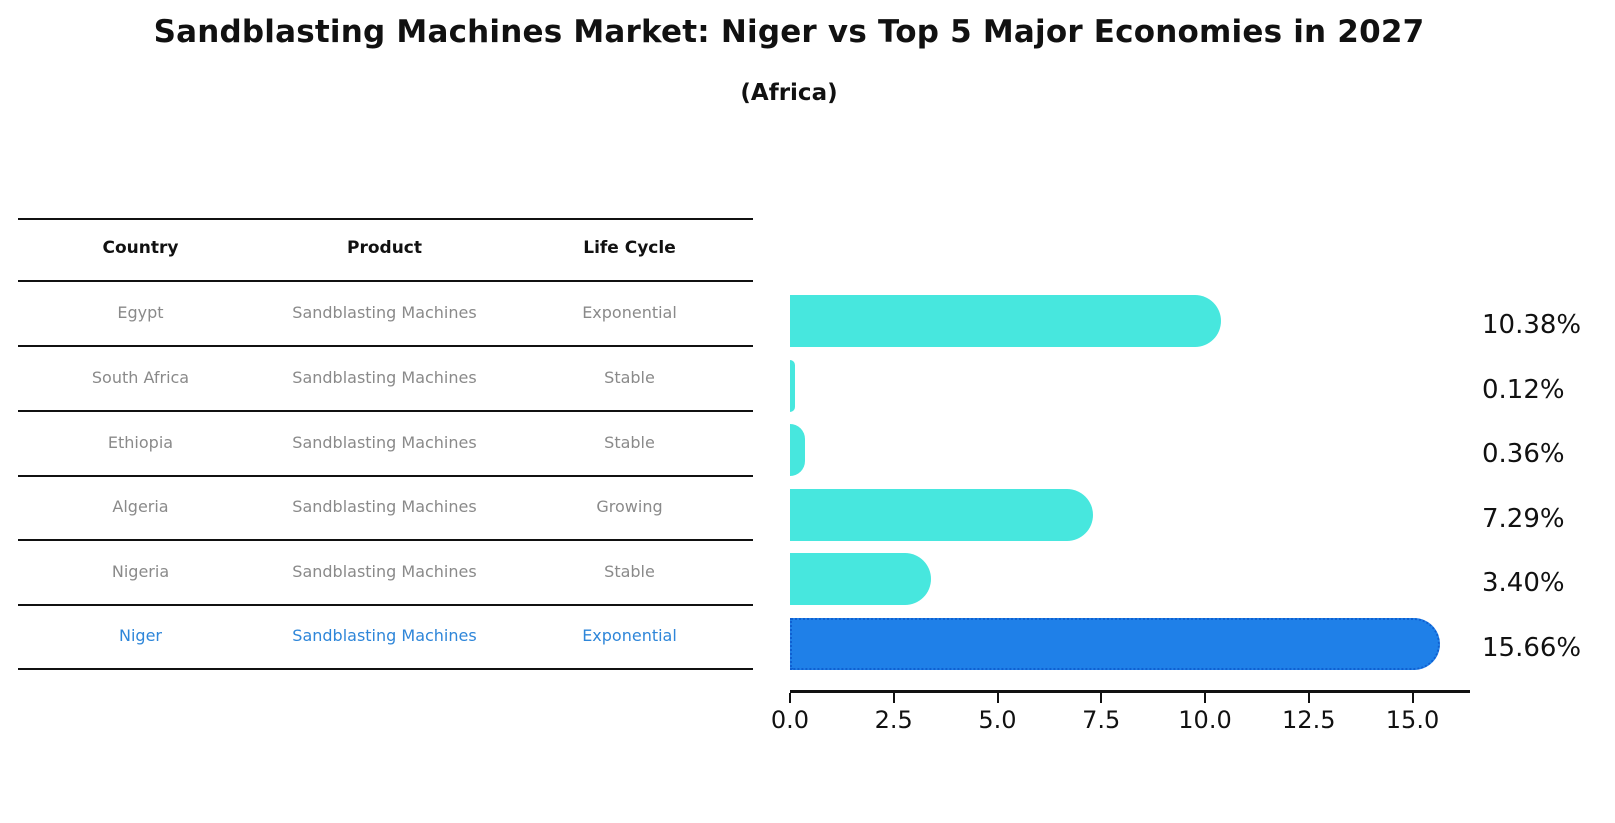 The height and width of the screenshot is (823, 1615). What do you see at coordinates (140, 313) in the screenshot?
I see `cell-country: Egypt` at bounding box center [140, 313].